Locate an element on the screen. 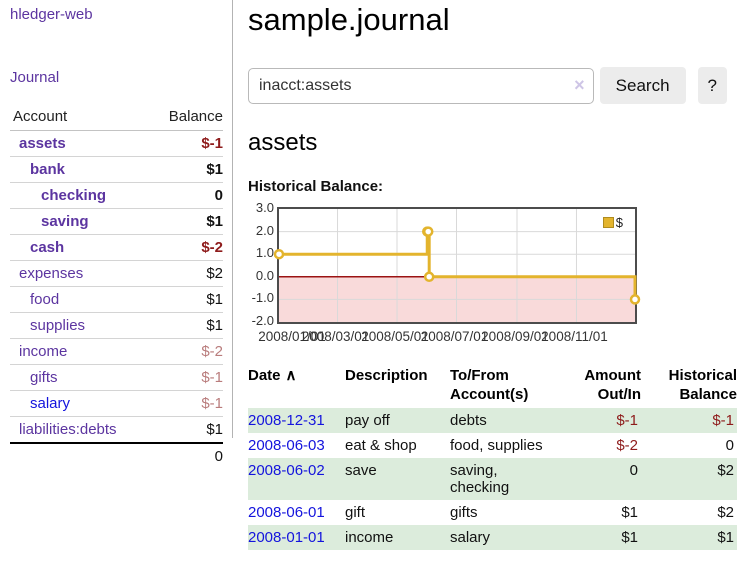 The image size is (742, 582). account-link: supplies is located at coordinates (58, 325).